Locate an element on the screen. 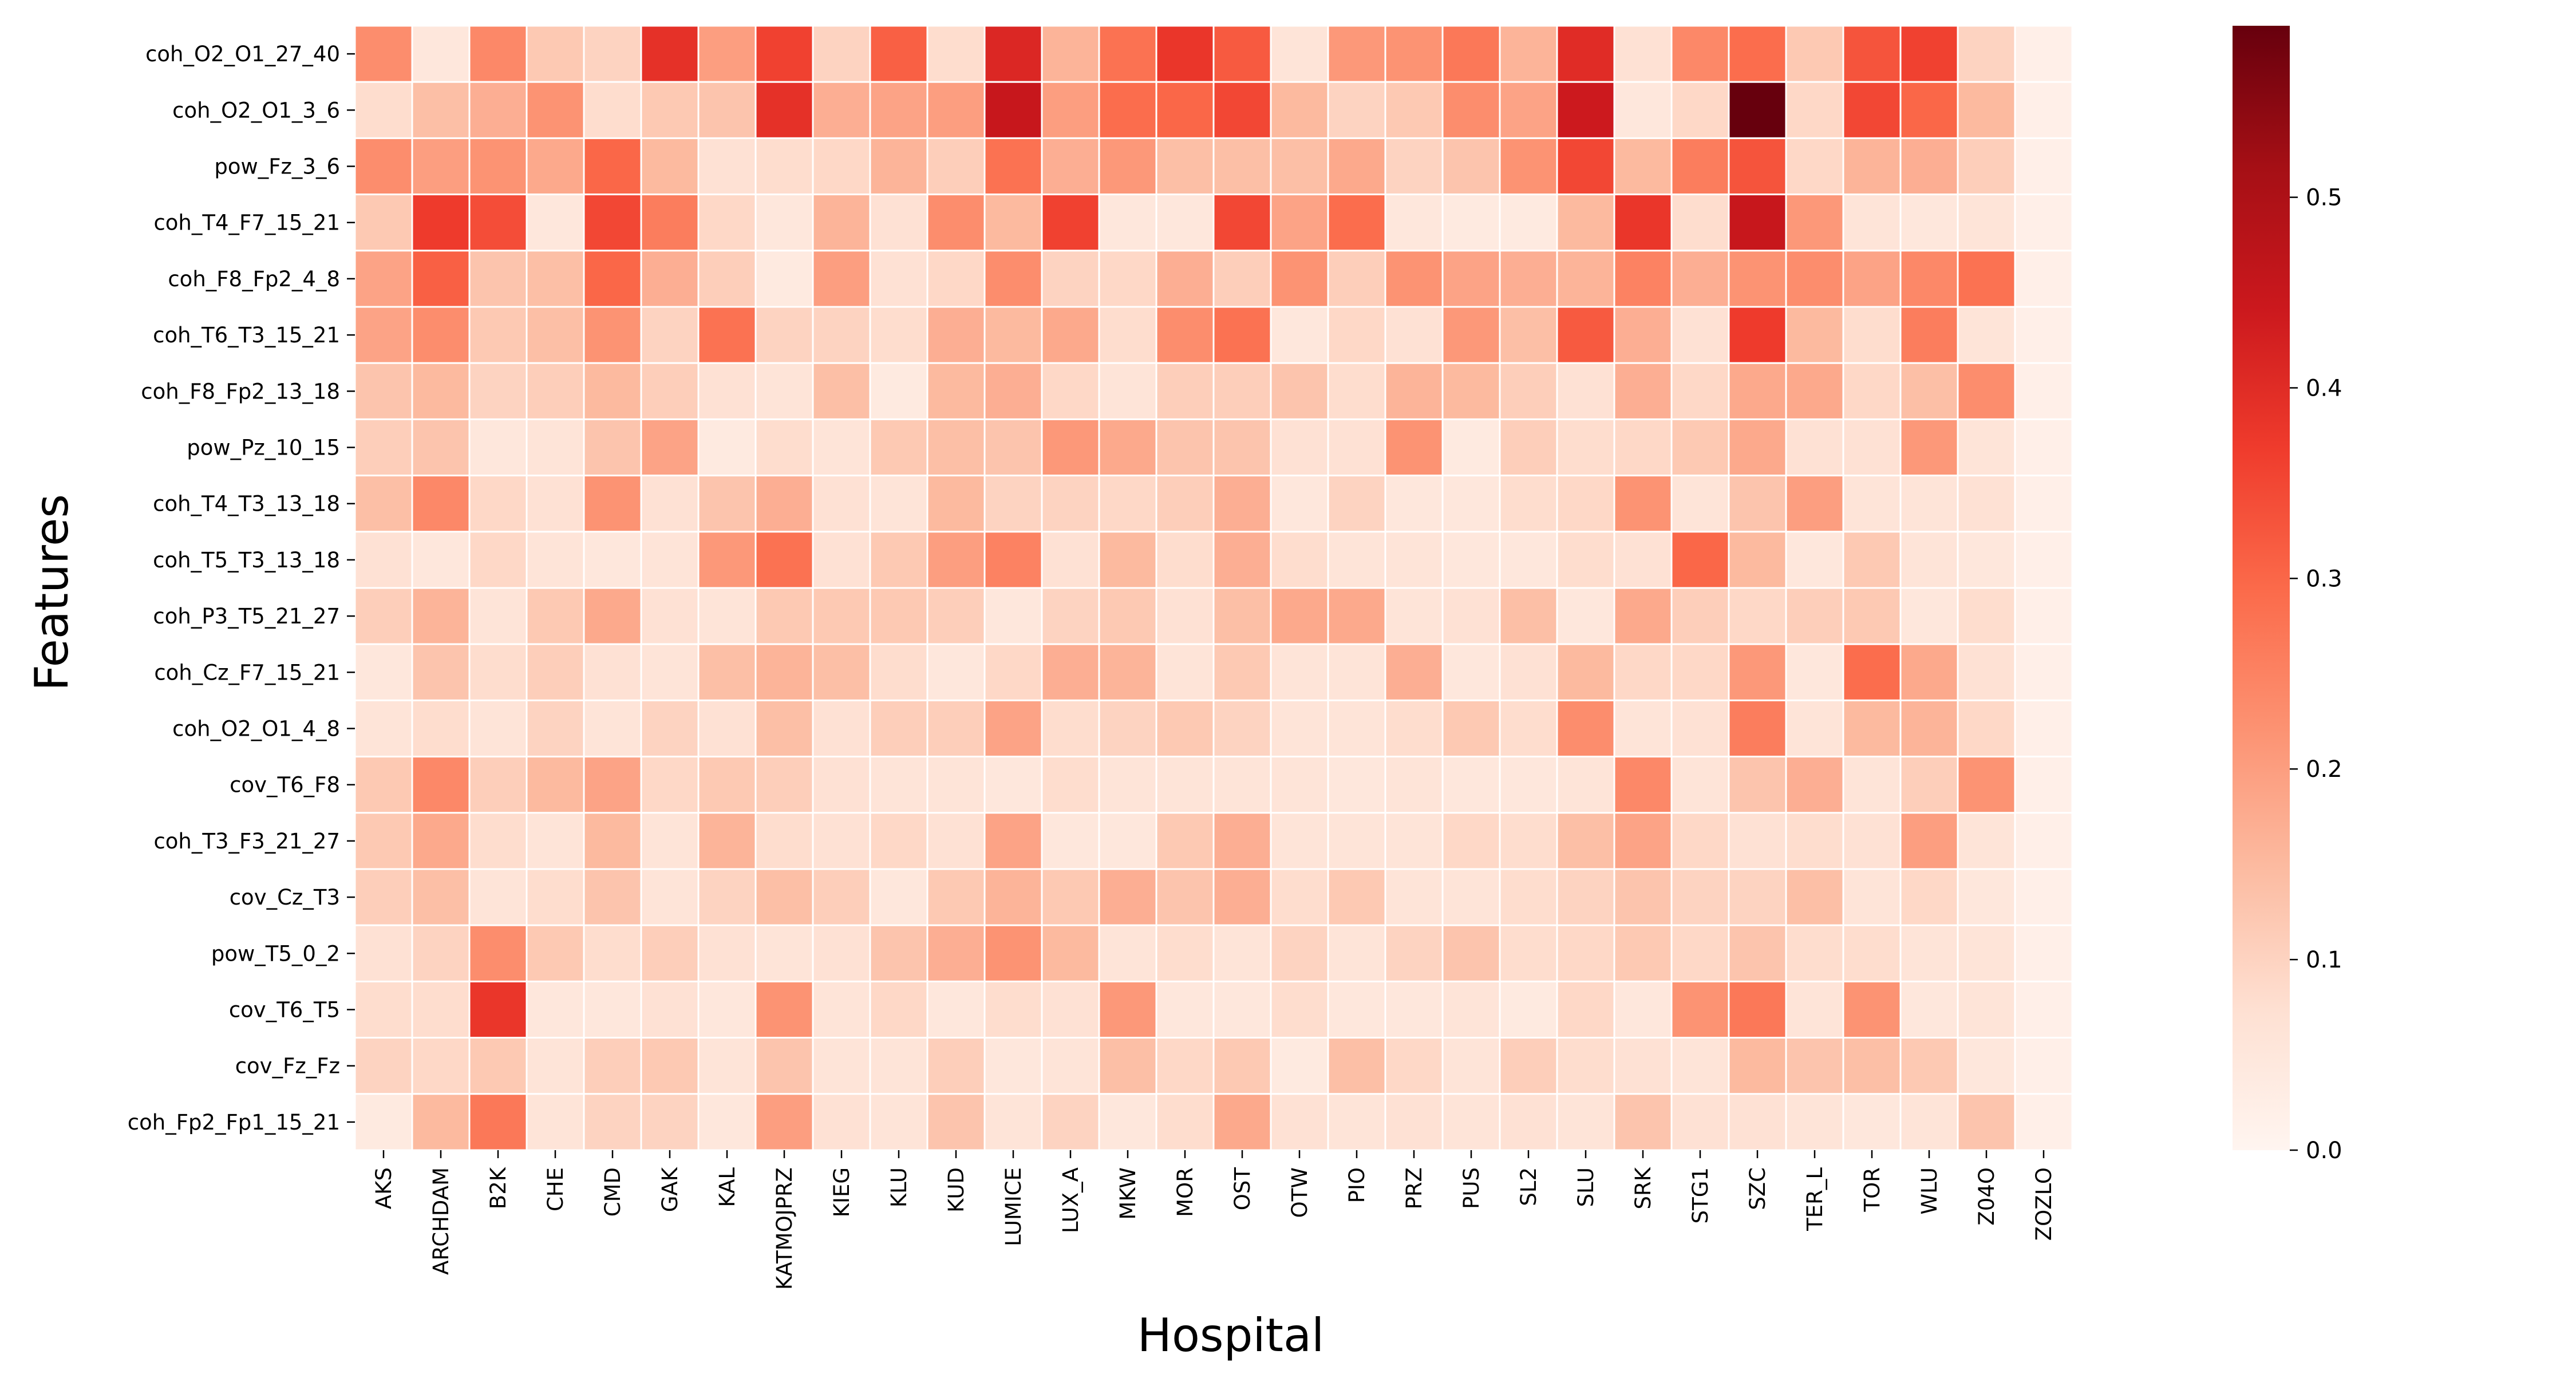 Image resolution: width=2576 pixels, height=1374 pixels. x-tick-label: PUS is located at coordinates (1471, 1188).